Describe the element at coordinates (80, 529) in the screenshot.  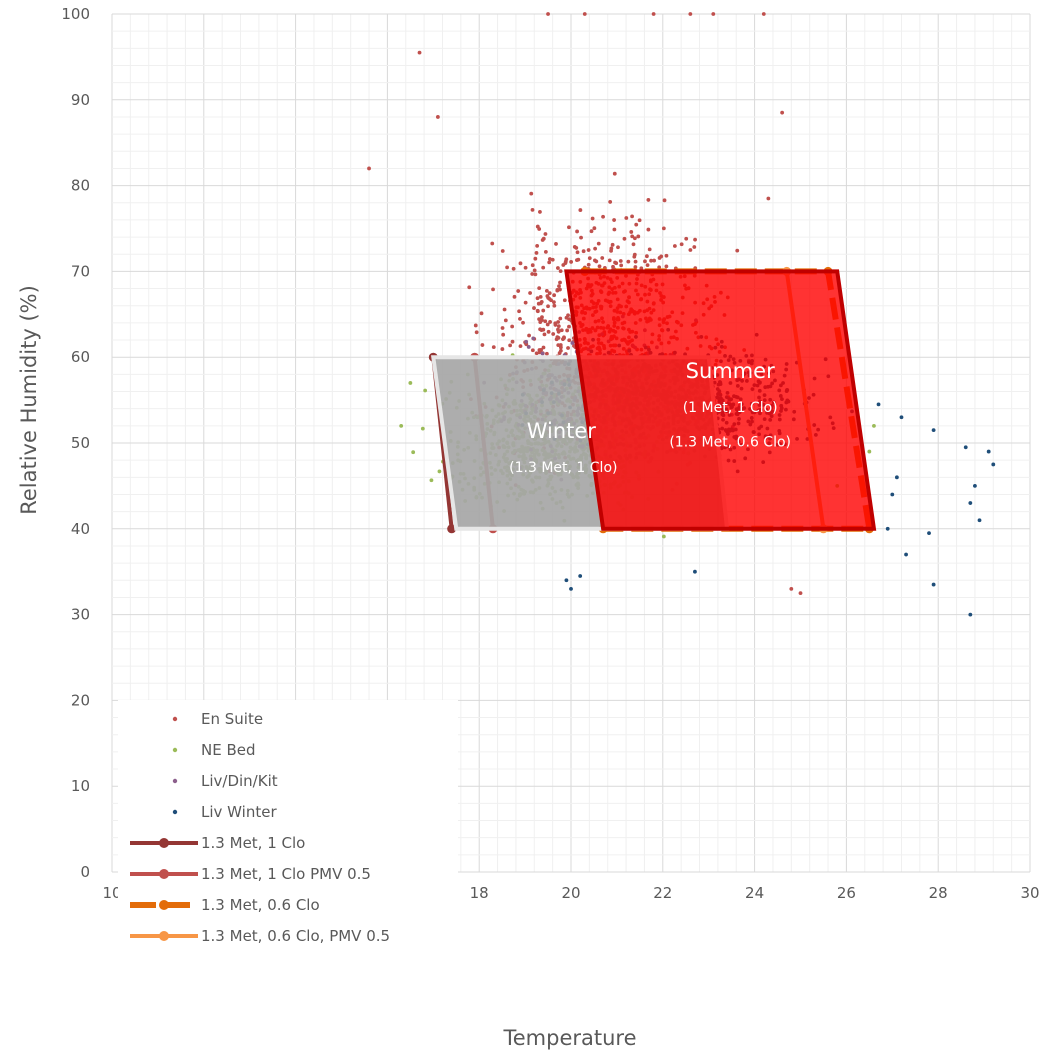
I see `y-tick-label: 40` at that location.